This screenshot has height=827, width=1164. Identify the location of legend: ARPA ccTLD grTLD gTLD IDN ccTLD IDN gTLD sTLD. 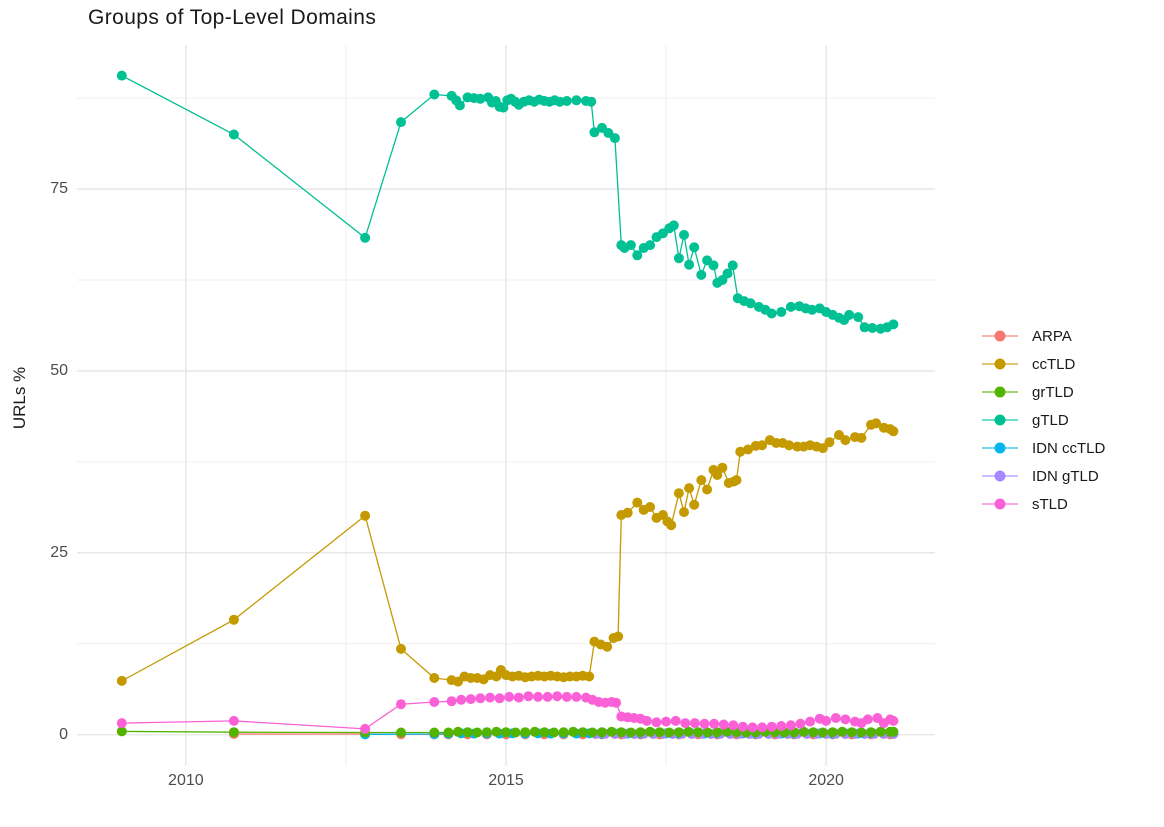
(1042, 420).